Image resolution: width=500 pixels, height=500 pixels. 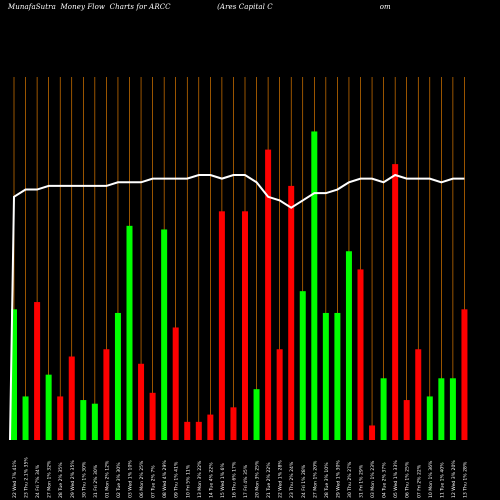 I want to click on x-tick-label: 27 Mon 1% 32%, so click(x=50, y=479).